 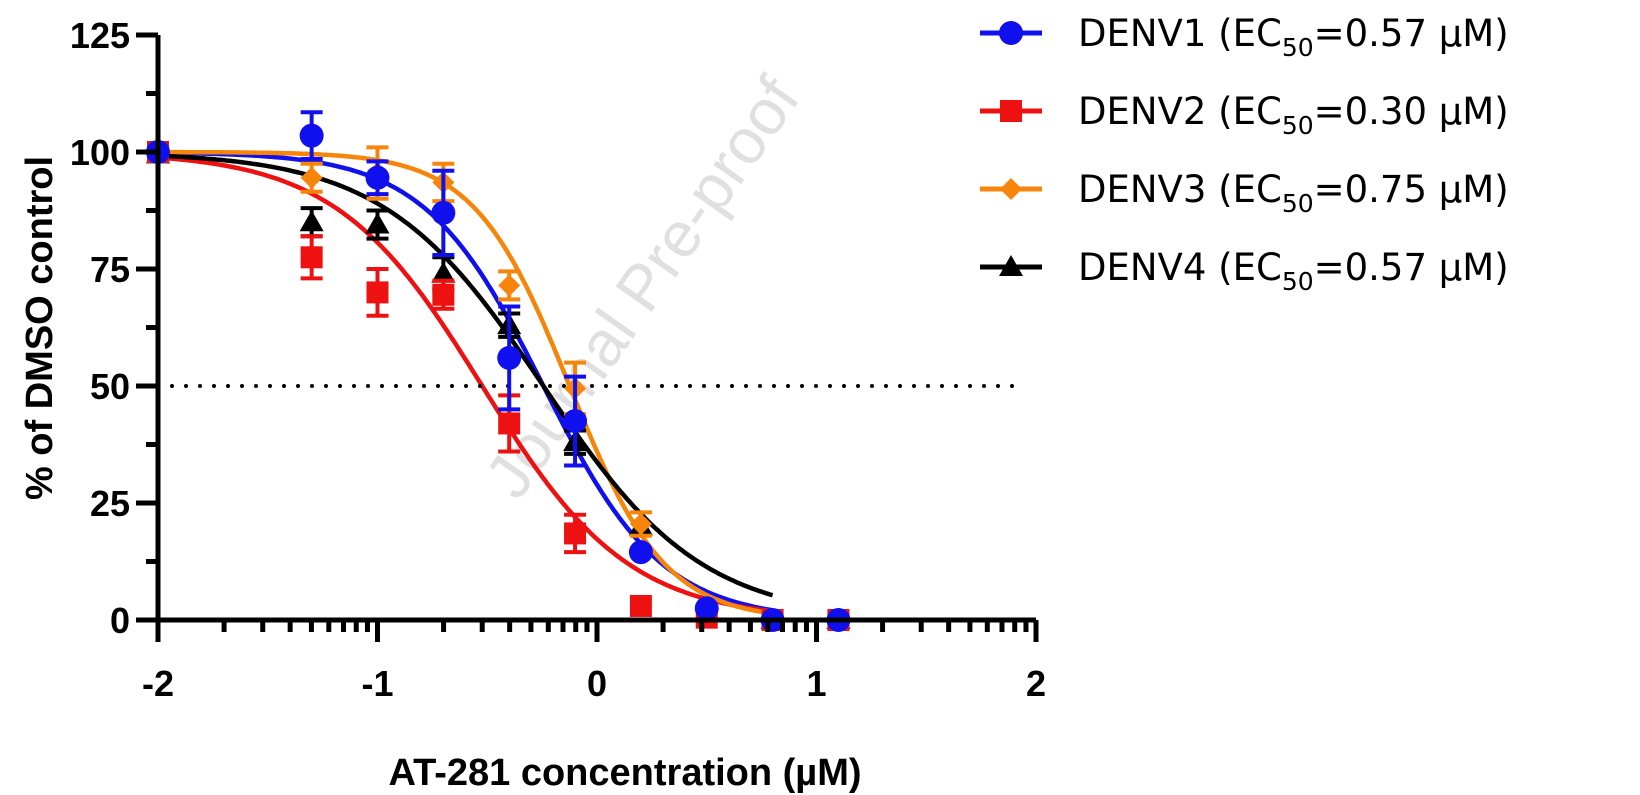 I want to click on x-tick-label: 2, so click(x=1036, y=683).